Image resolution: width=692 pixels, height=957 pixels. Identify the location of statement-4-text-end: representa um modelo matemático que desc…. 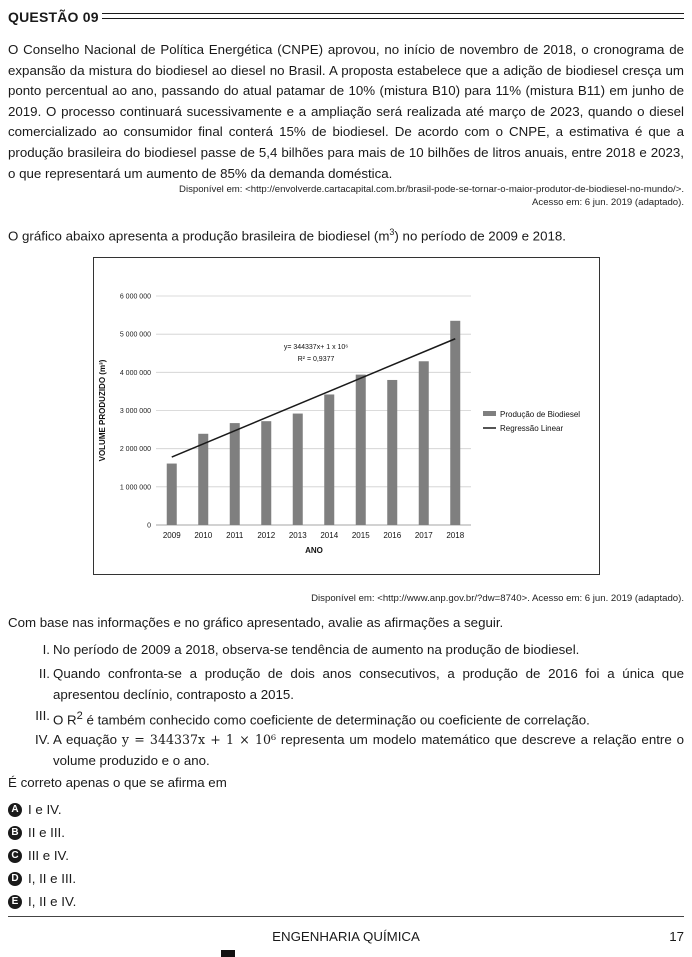
(369, 750).